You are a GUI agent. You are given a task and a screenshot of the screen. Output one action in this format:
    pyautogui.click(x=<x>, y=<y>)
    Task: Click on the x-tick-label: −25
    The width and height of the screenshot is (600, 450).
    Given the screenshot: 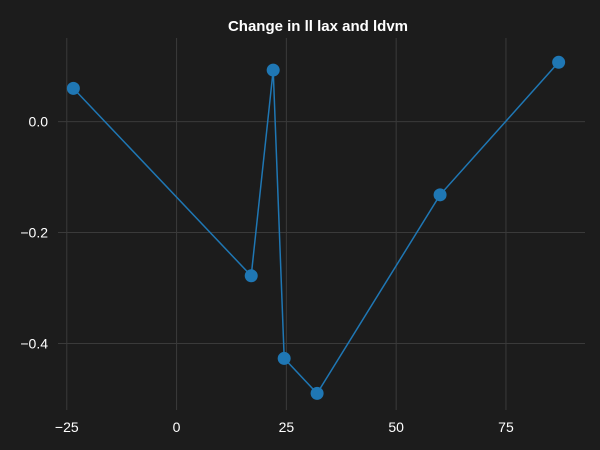 What is the action you would take?
    pyautogui.click(x=67, y=427)
    